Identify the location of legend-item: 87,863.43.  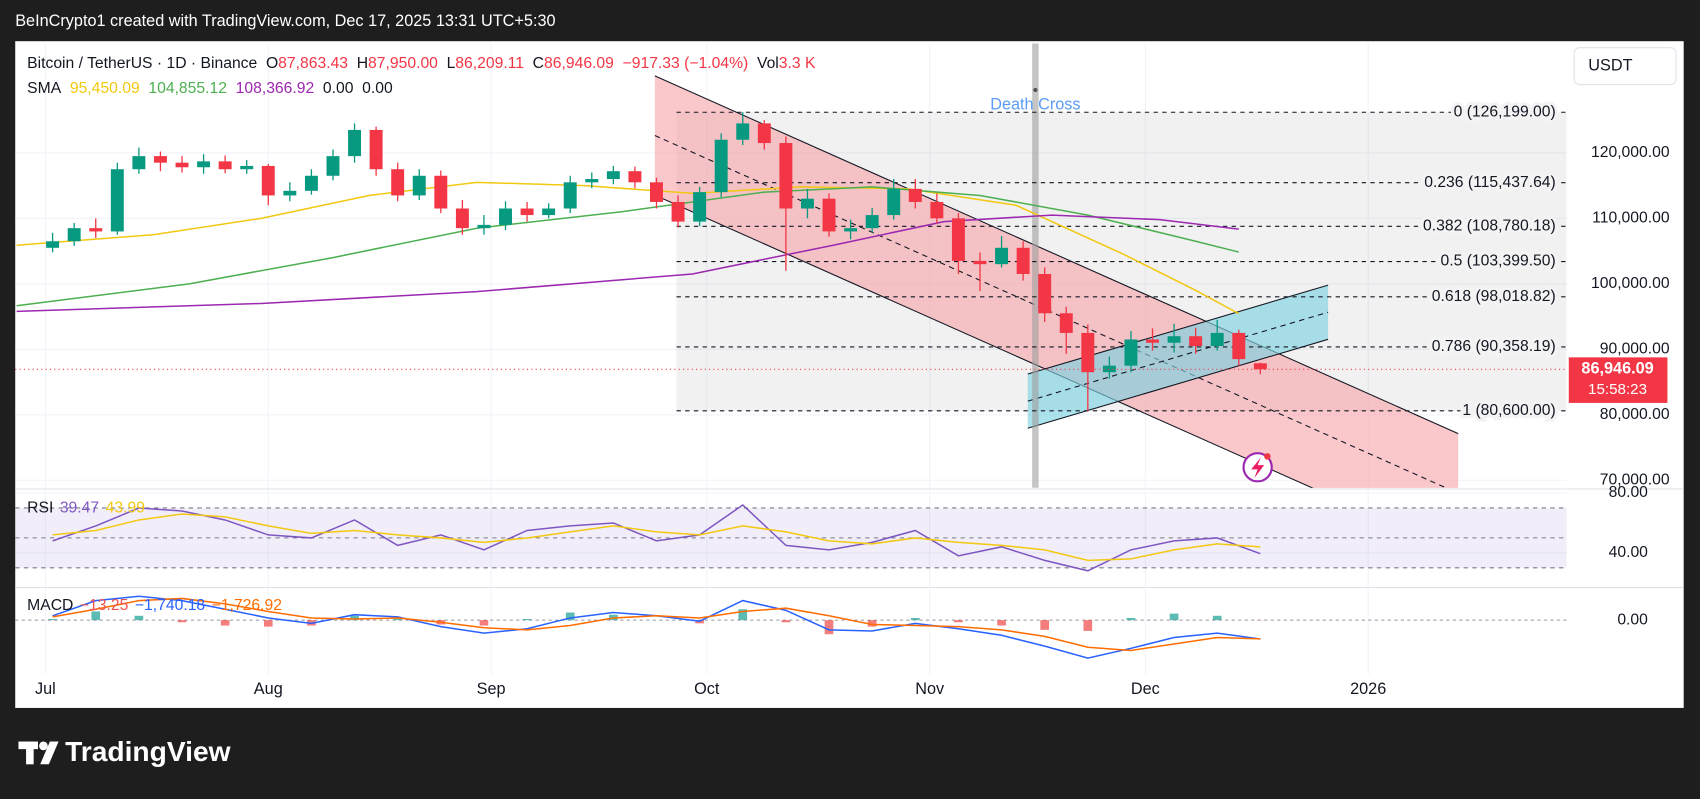
(313, 63).